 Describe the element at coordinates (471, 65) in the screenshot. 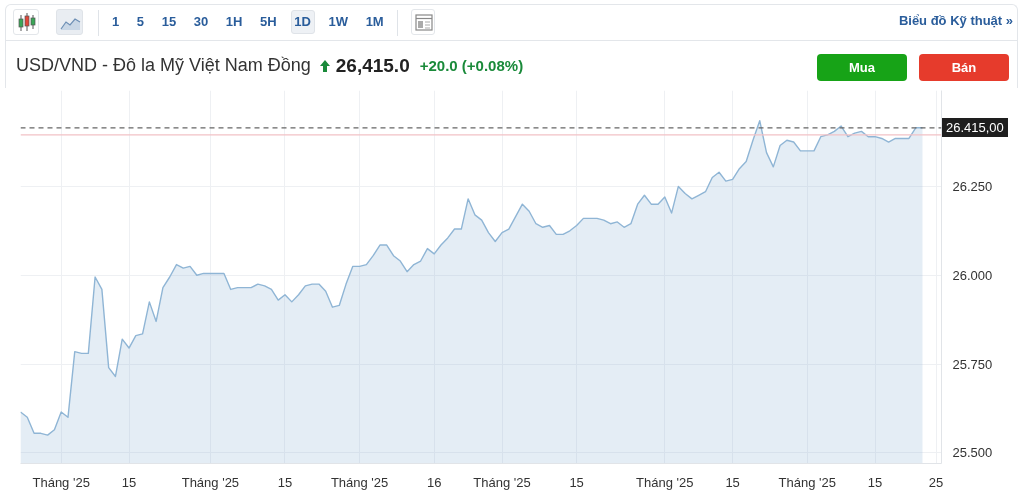

I see `text: +20.0 (+0.08%)` at that location.